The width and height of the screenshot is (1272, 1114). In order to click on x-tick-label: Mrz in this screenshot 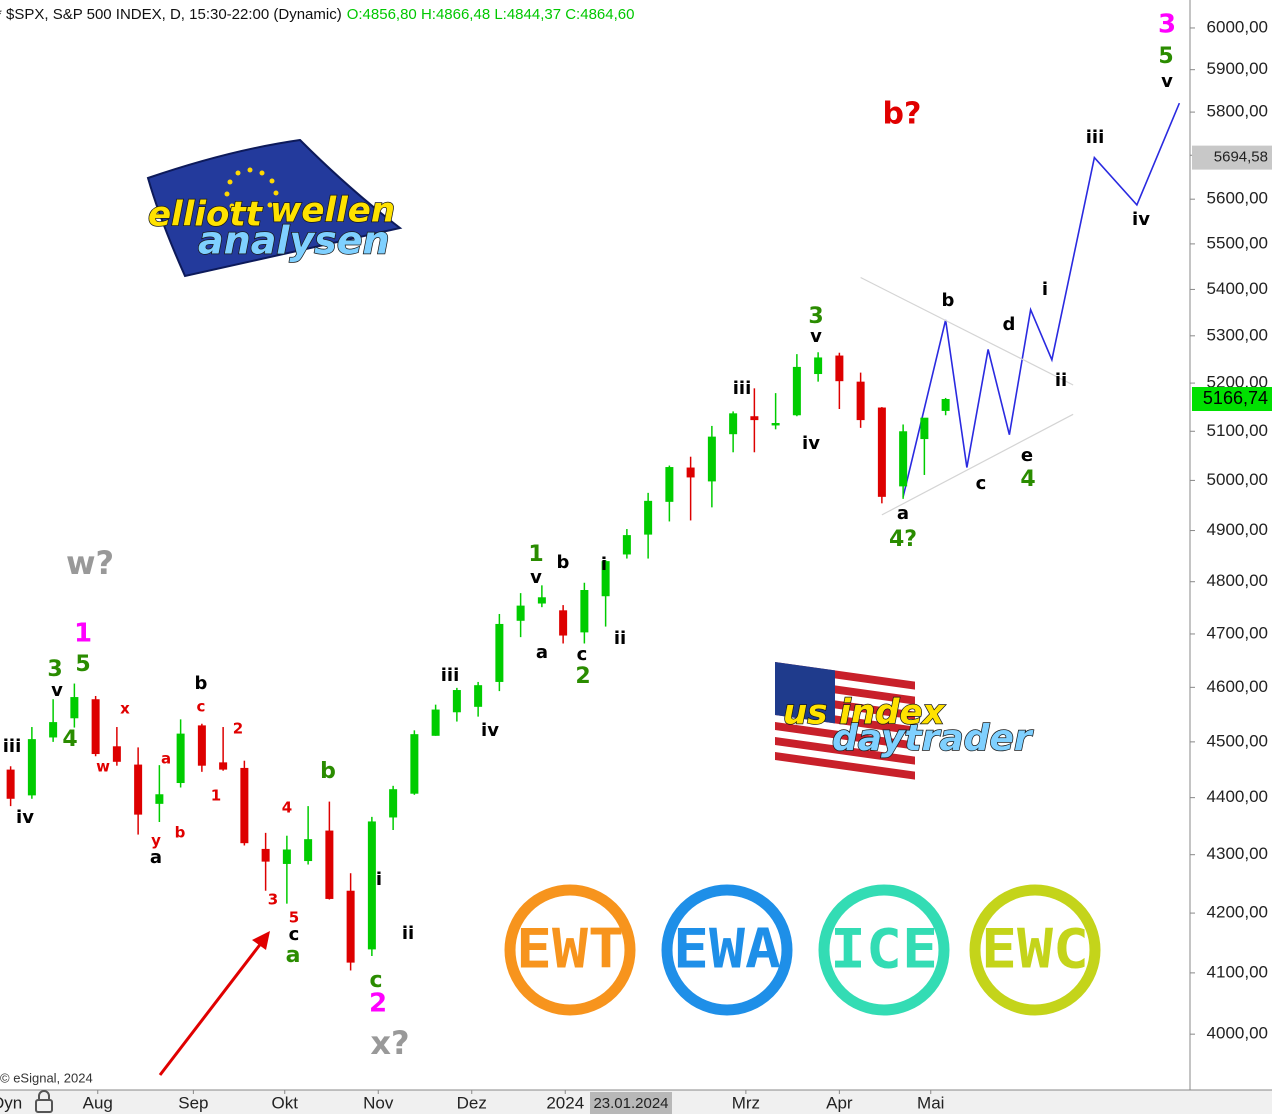, I will do `click(746, 1102)`.